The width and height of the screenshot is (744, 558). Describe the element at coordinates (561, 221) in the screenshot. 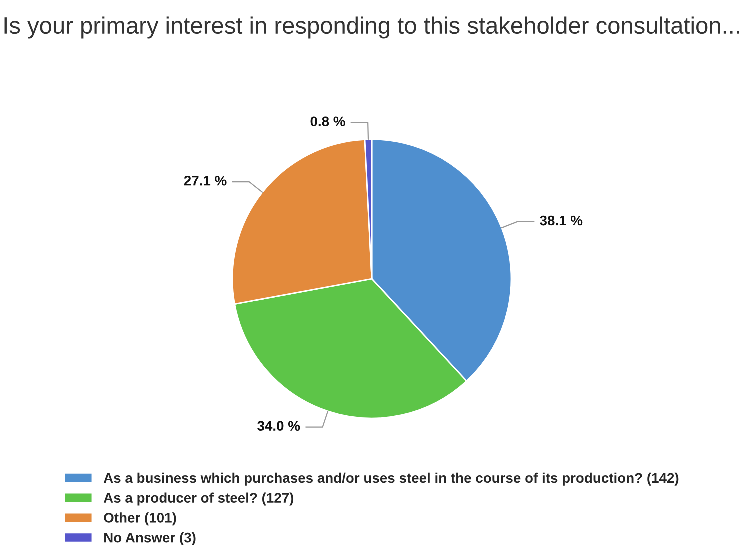

I see `data-label: 38.1 %` at that location.